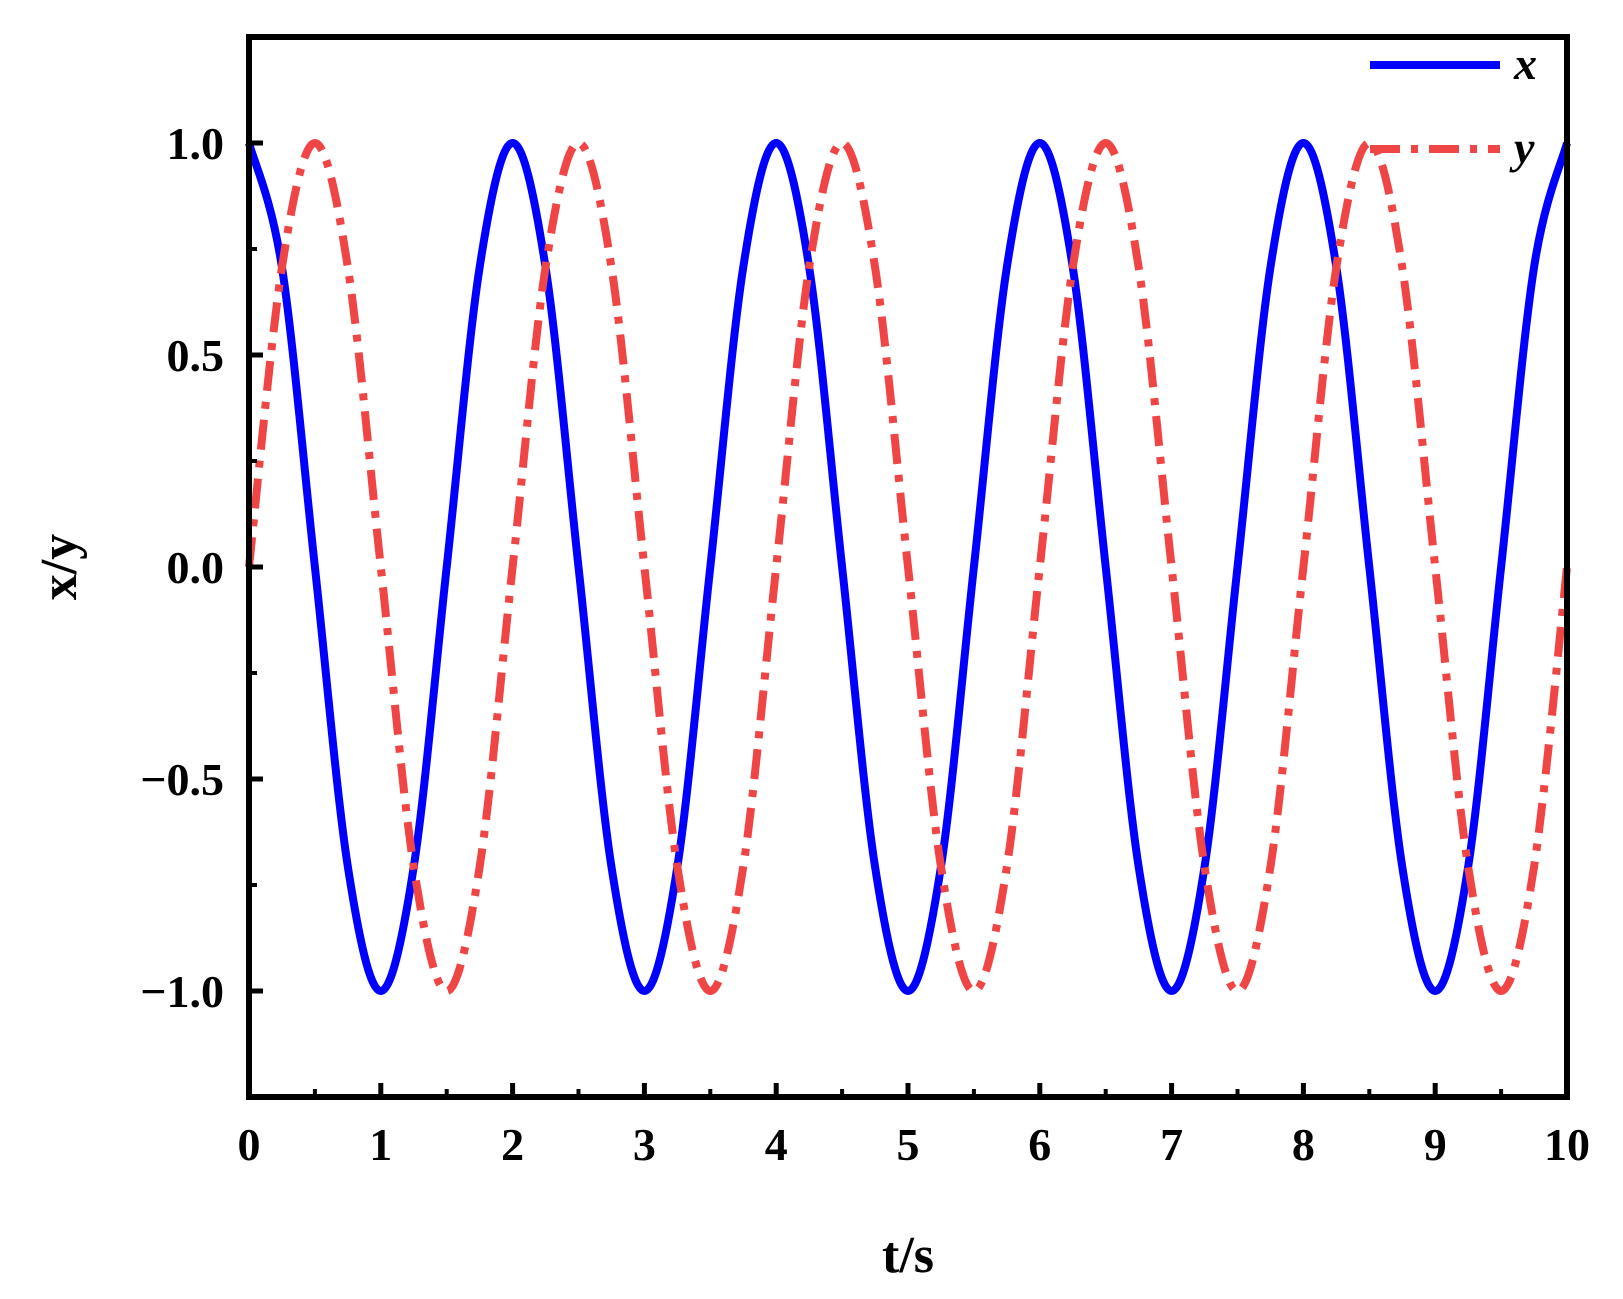  What do you see at coordinates (249, 1144) in the screenshot?
I see `x-tick-label: 0` at bounding box center [249, 1144].